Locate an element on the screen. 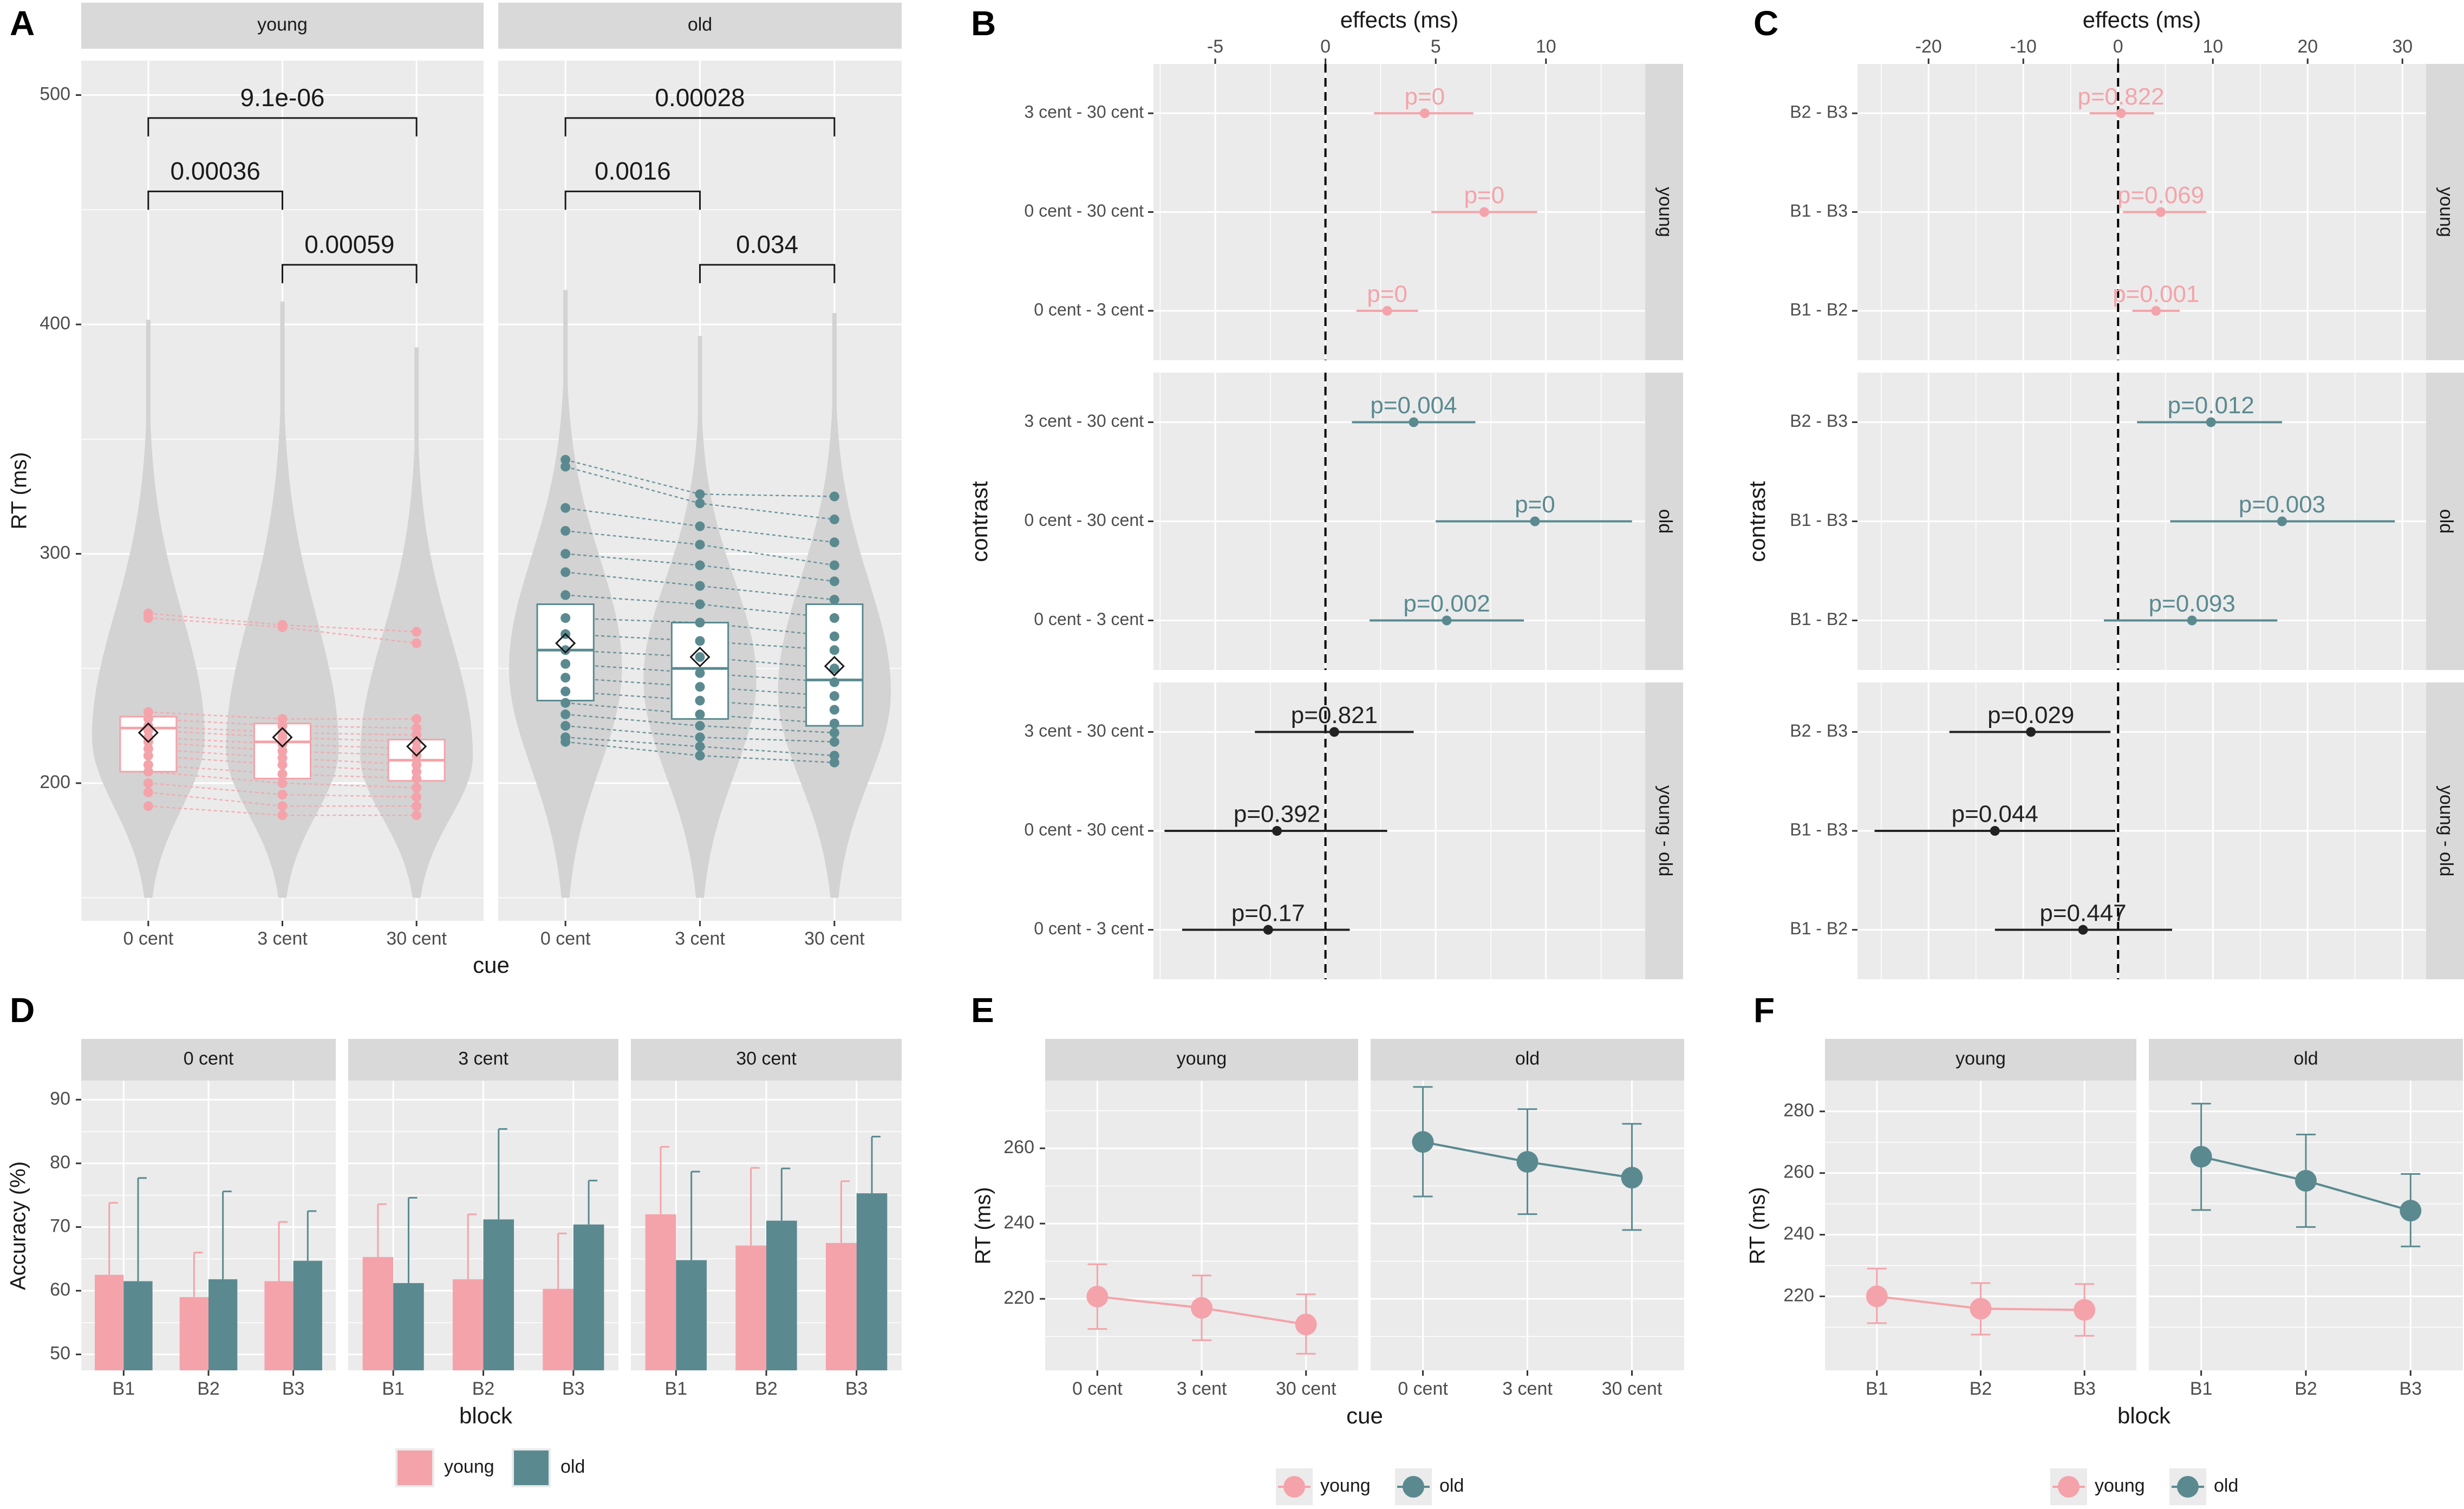 This screenshot has height=1509, width=2464. d-x-axis-title: block is located at coordinates (486, 1415).